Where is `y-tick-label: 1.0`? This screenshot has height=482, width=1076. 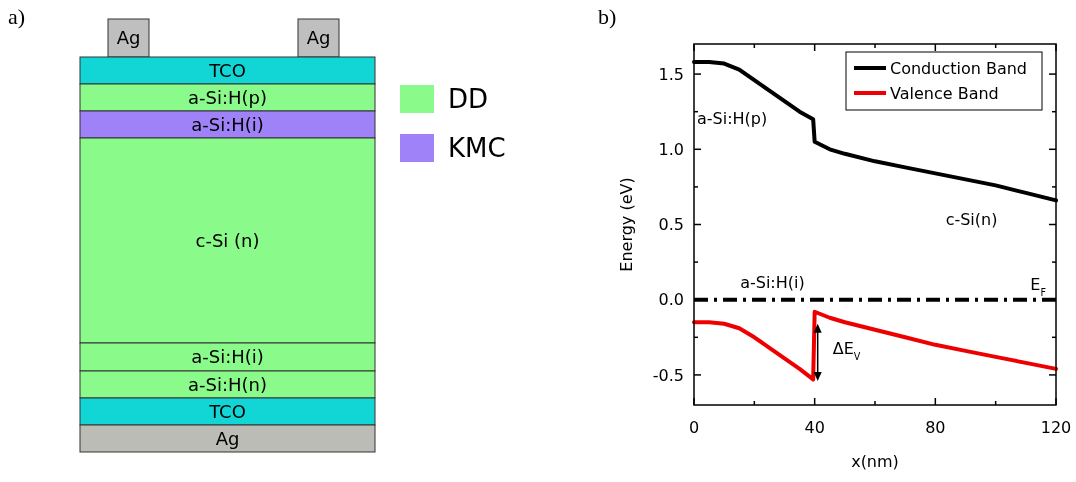 y-tick-label: 1.0 is located at coordinates (671, 150).